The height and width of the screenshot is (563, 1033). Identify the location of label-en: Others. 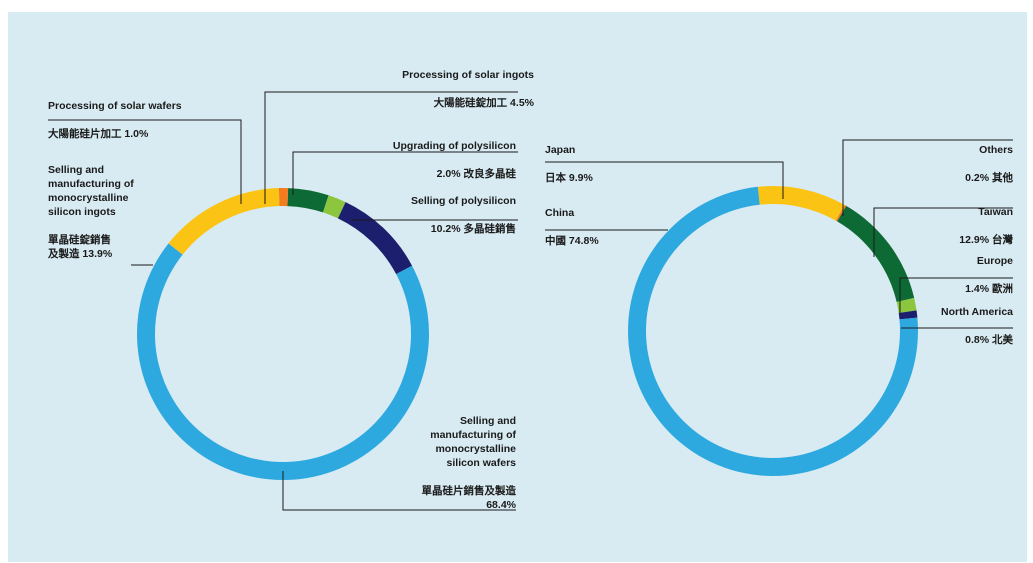
(996, 150).